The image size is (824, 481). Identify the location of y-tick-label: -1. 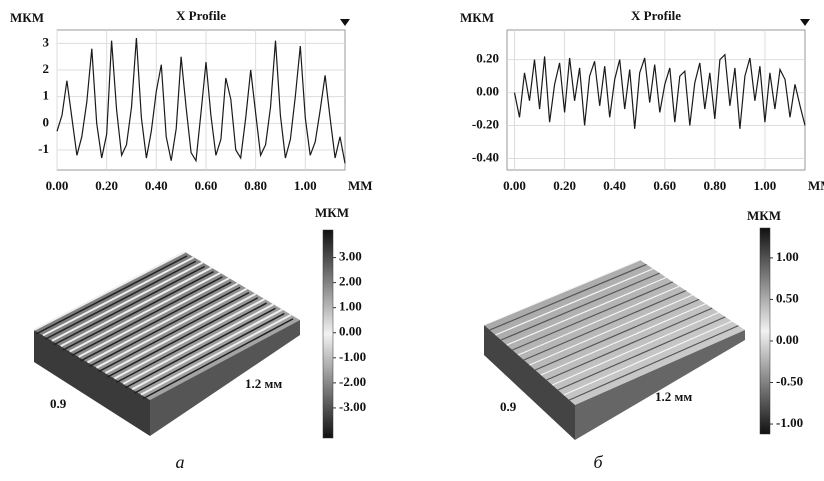
(43, 148).